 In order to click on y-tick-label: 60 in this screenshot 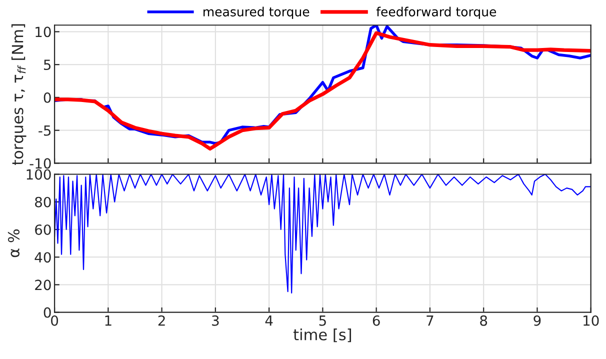, I will do `click(43, 229)`.